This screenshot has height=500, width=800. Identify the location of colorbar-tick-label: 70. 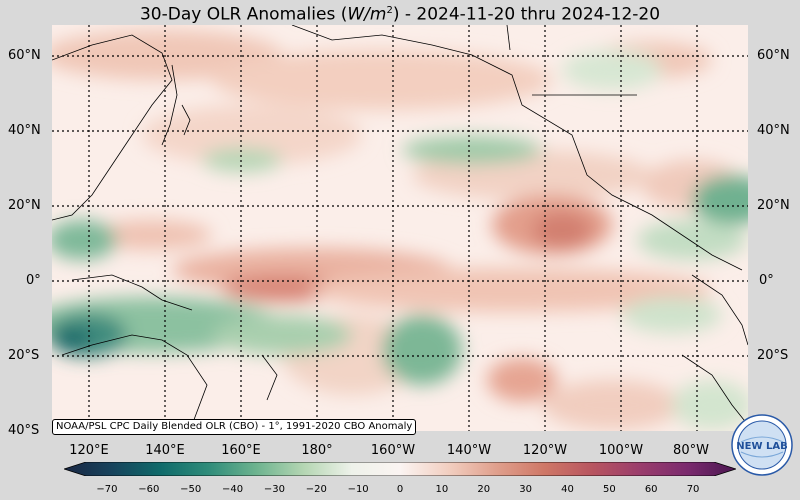
(693, 489).